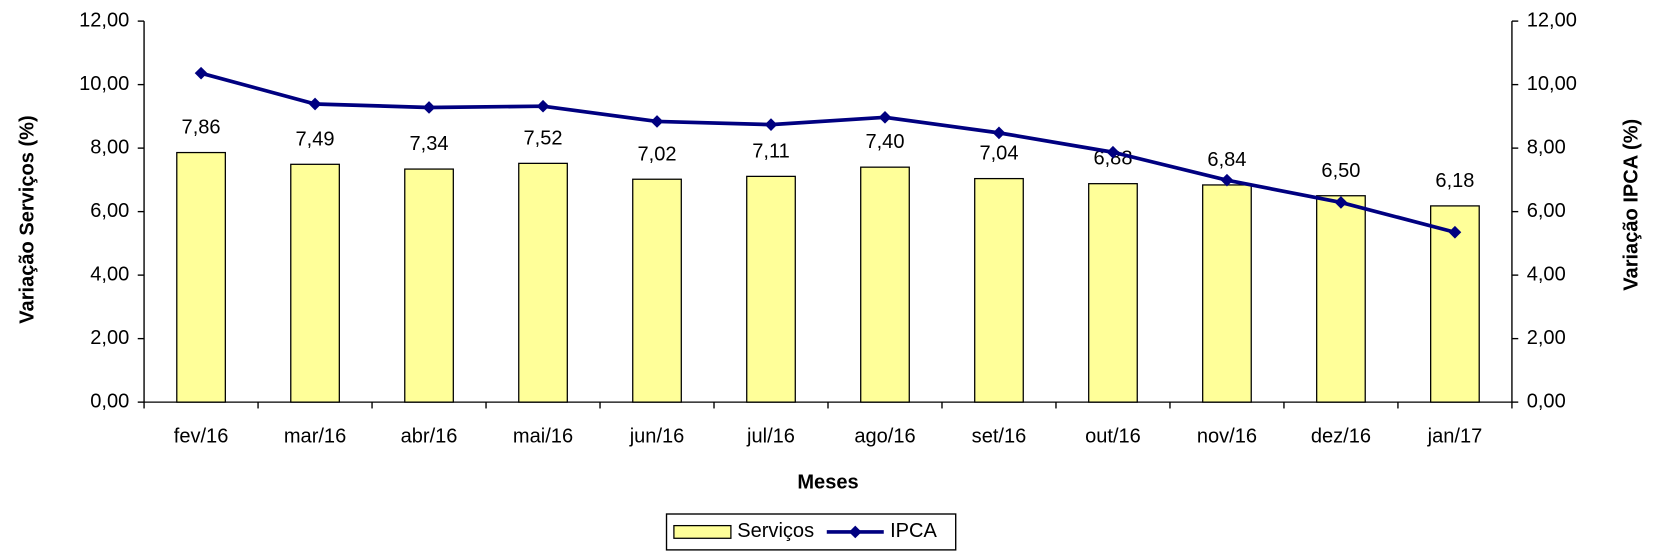 The height and width of the screenshot is (552, 1656). What do you see at coordinates (1552, 20) in the screenshot?
I see `y2-tick-label: 12,00` at bounding box center [1552, 20].